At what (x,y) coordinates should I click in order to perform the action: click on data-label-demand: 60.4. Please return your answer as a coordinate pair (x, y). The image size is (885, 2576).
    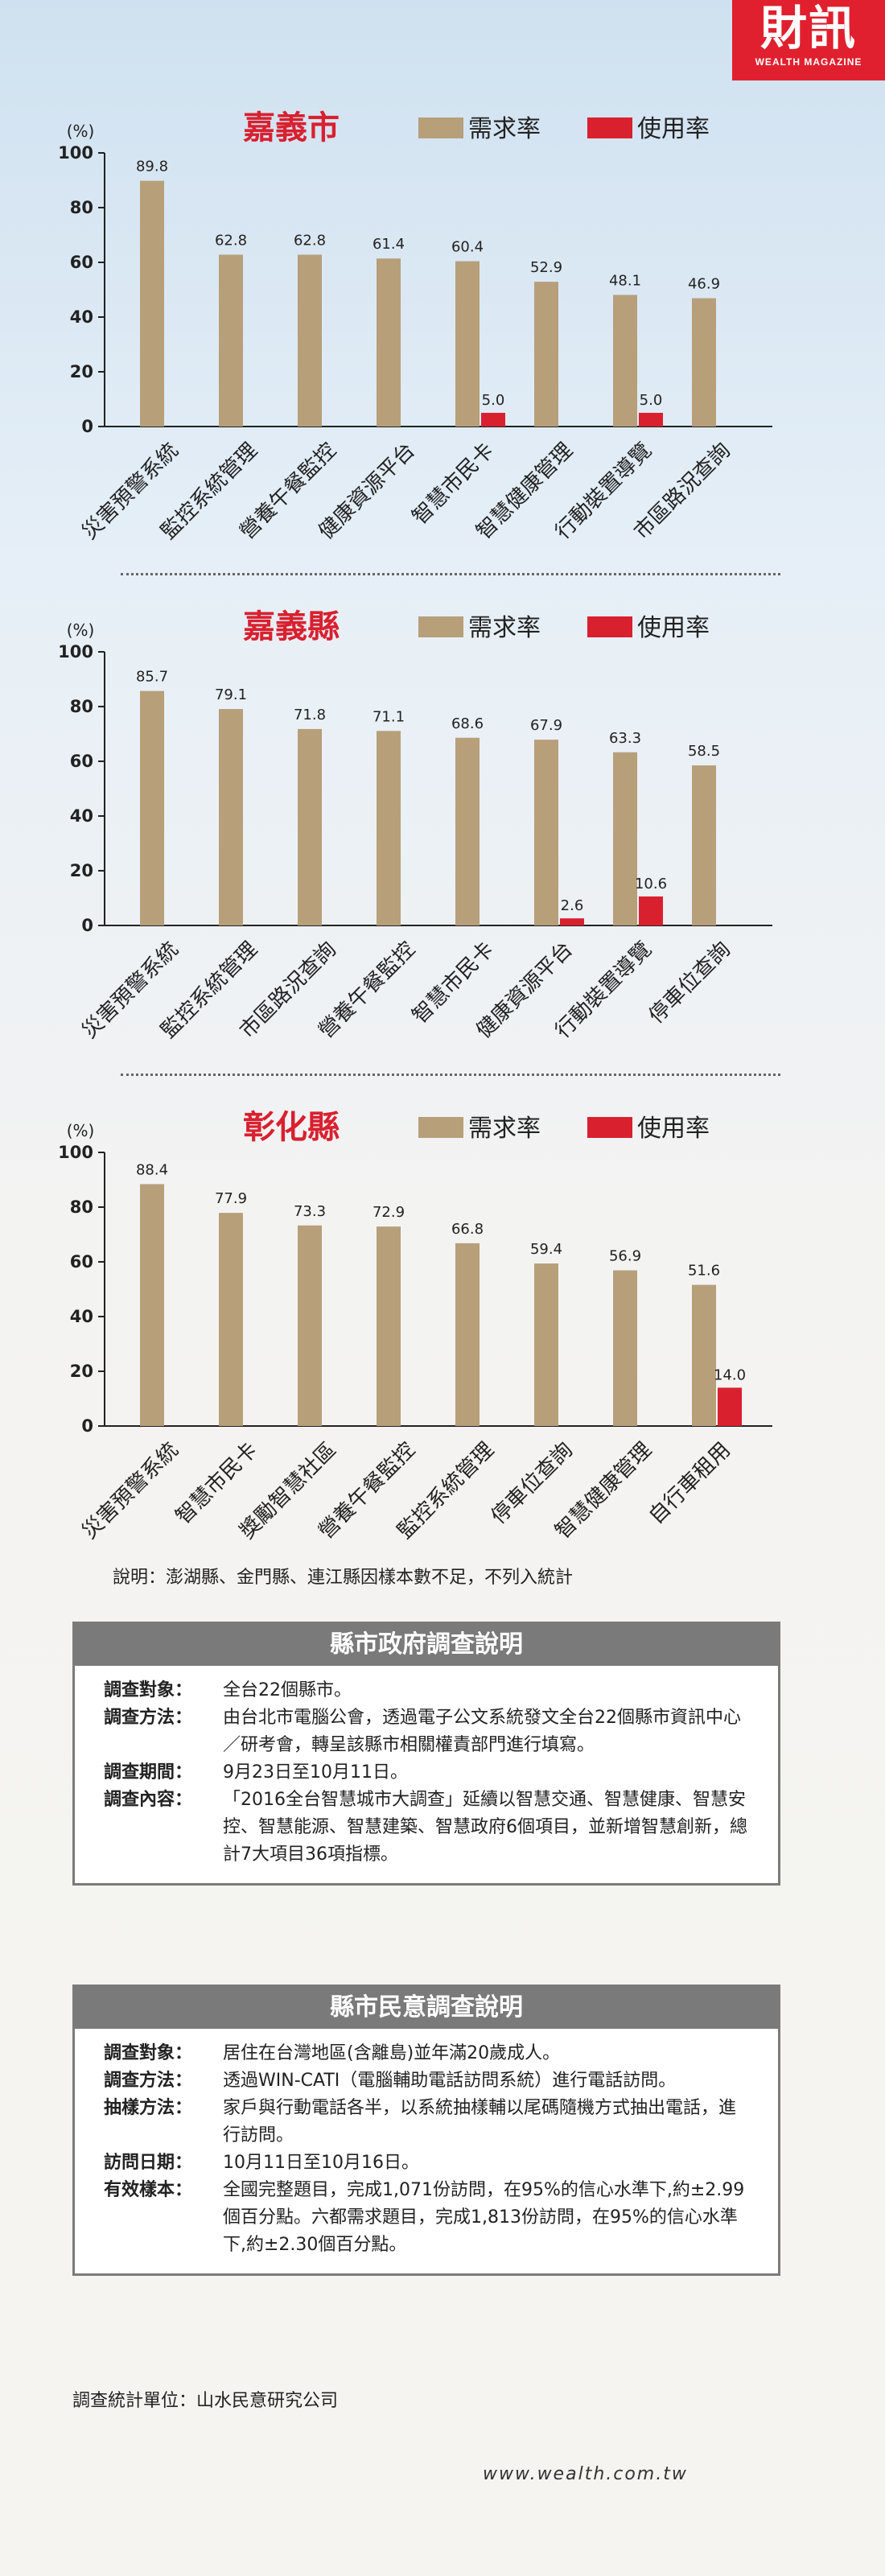
    Looking at the image, I should click on (468, 247).